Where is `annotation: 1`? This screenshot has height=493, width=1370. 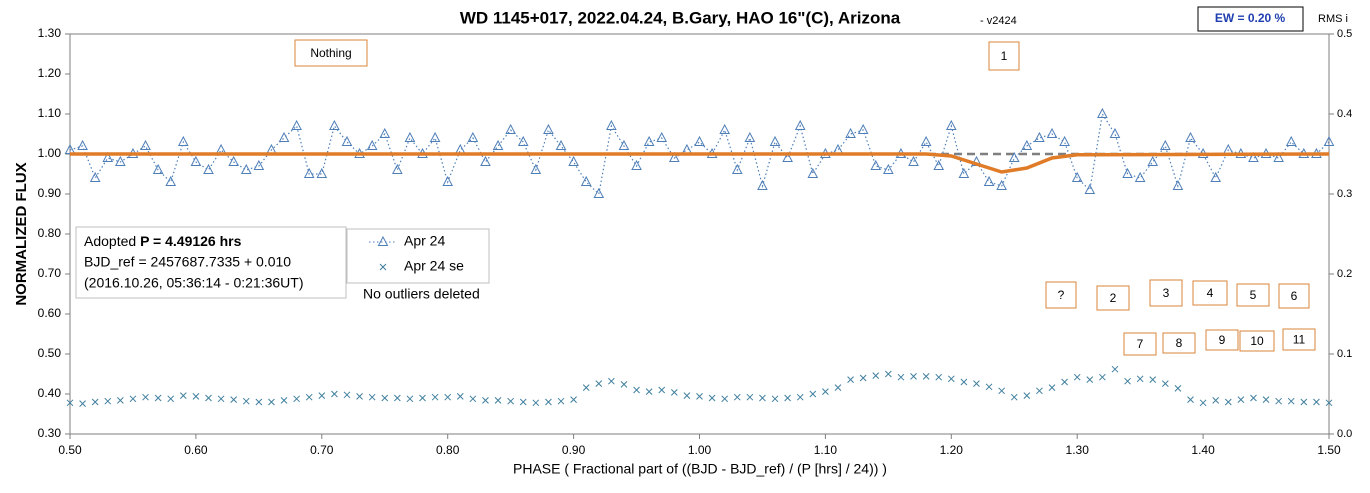 annotation: 1 is located at coordinates (1004, 56).